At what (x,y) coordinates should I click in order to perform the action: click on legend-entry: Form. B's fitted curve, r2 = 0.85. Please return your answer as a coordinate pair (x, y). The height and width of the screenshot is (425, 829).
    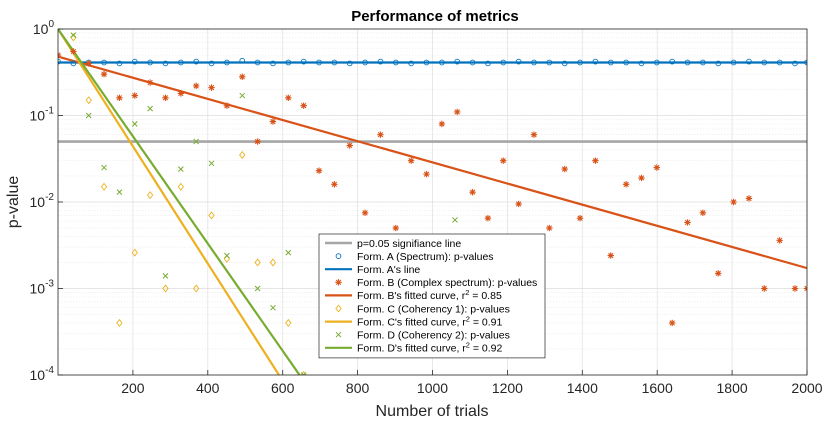
    Looking at the image, I should click on (413, 295).